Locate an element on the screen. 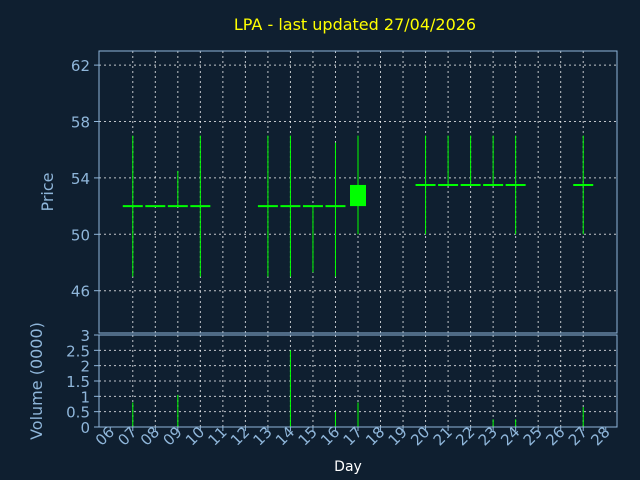 The image size is (640, 480). candle-body is located at coordinates (358, 195).